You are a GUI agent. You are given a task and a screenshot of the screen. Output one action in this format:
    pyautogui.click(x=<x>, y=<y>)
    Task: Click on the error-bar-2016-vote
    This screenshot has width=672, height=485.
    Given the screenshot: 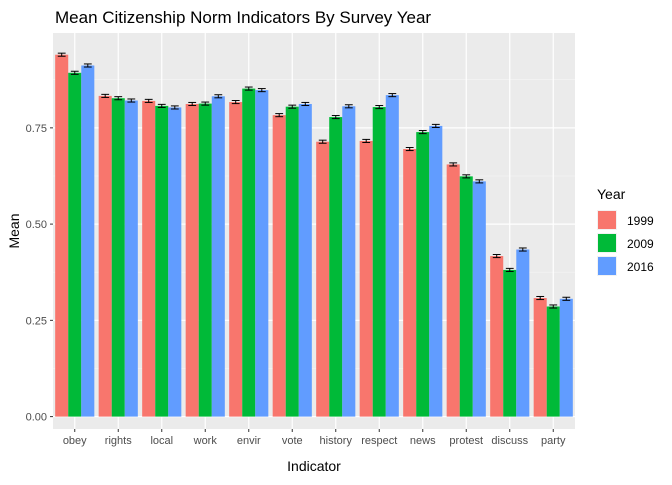 What is the action you would take?
    pyautogui.click(x=305, y=104)
    